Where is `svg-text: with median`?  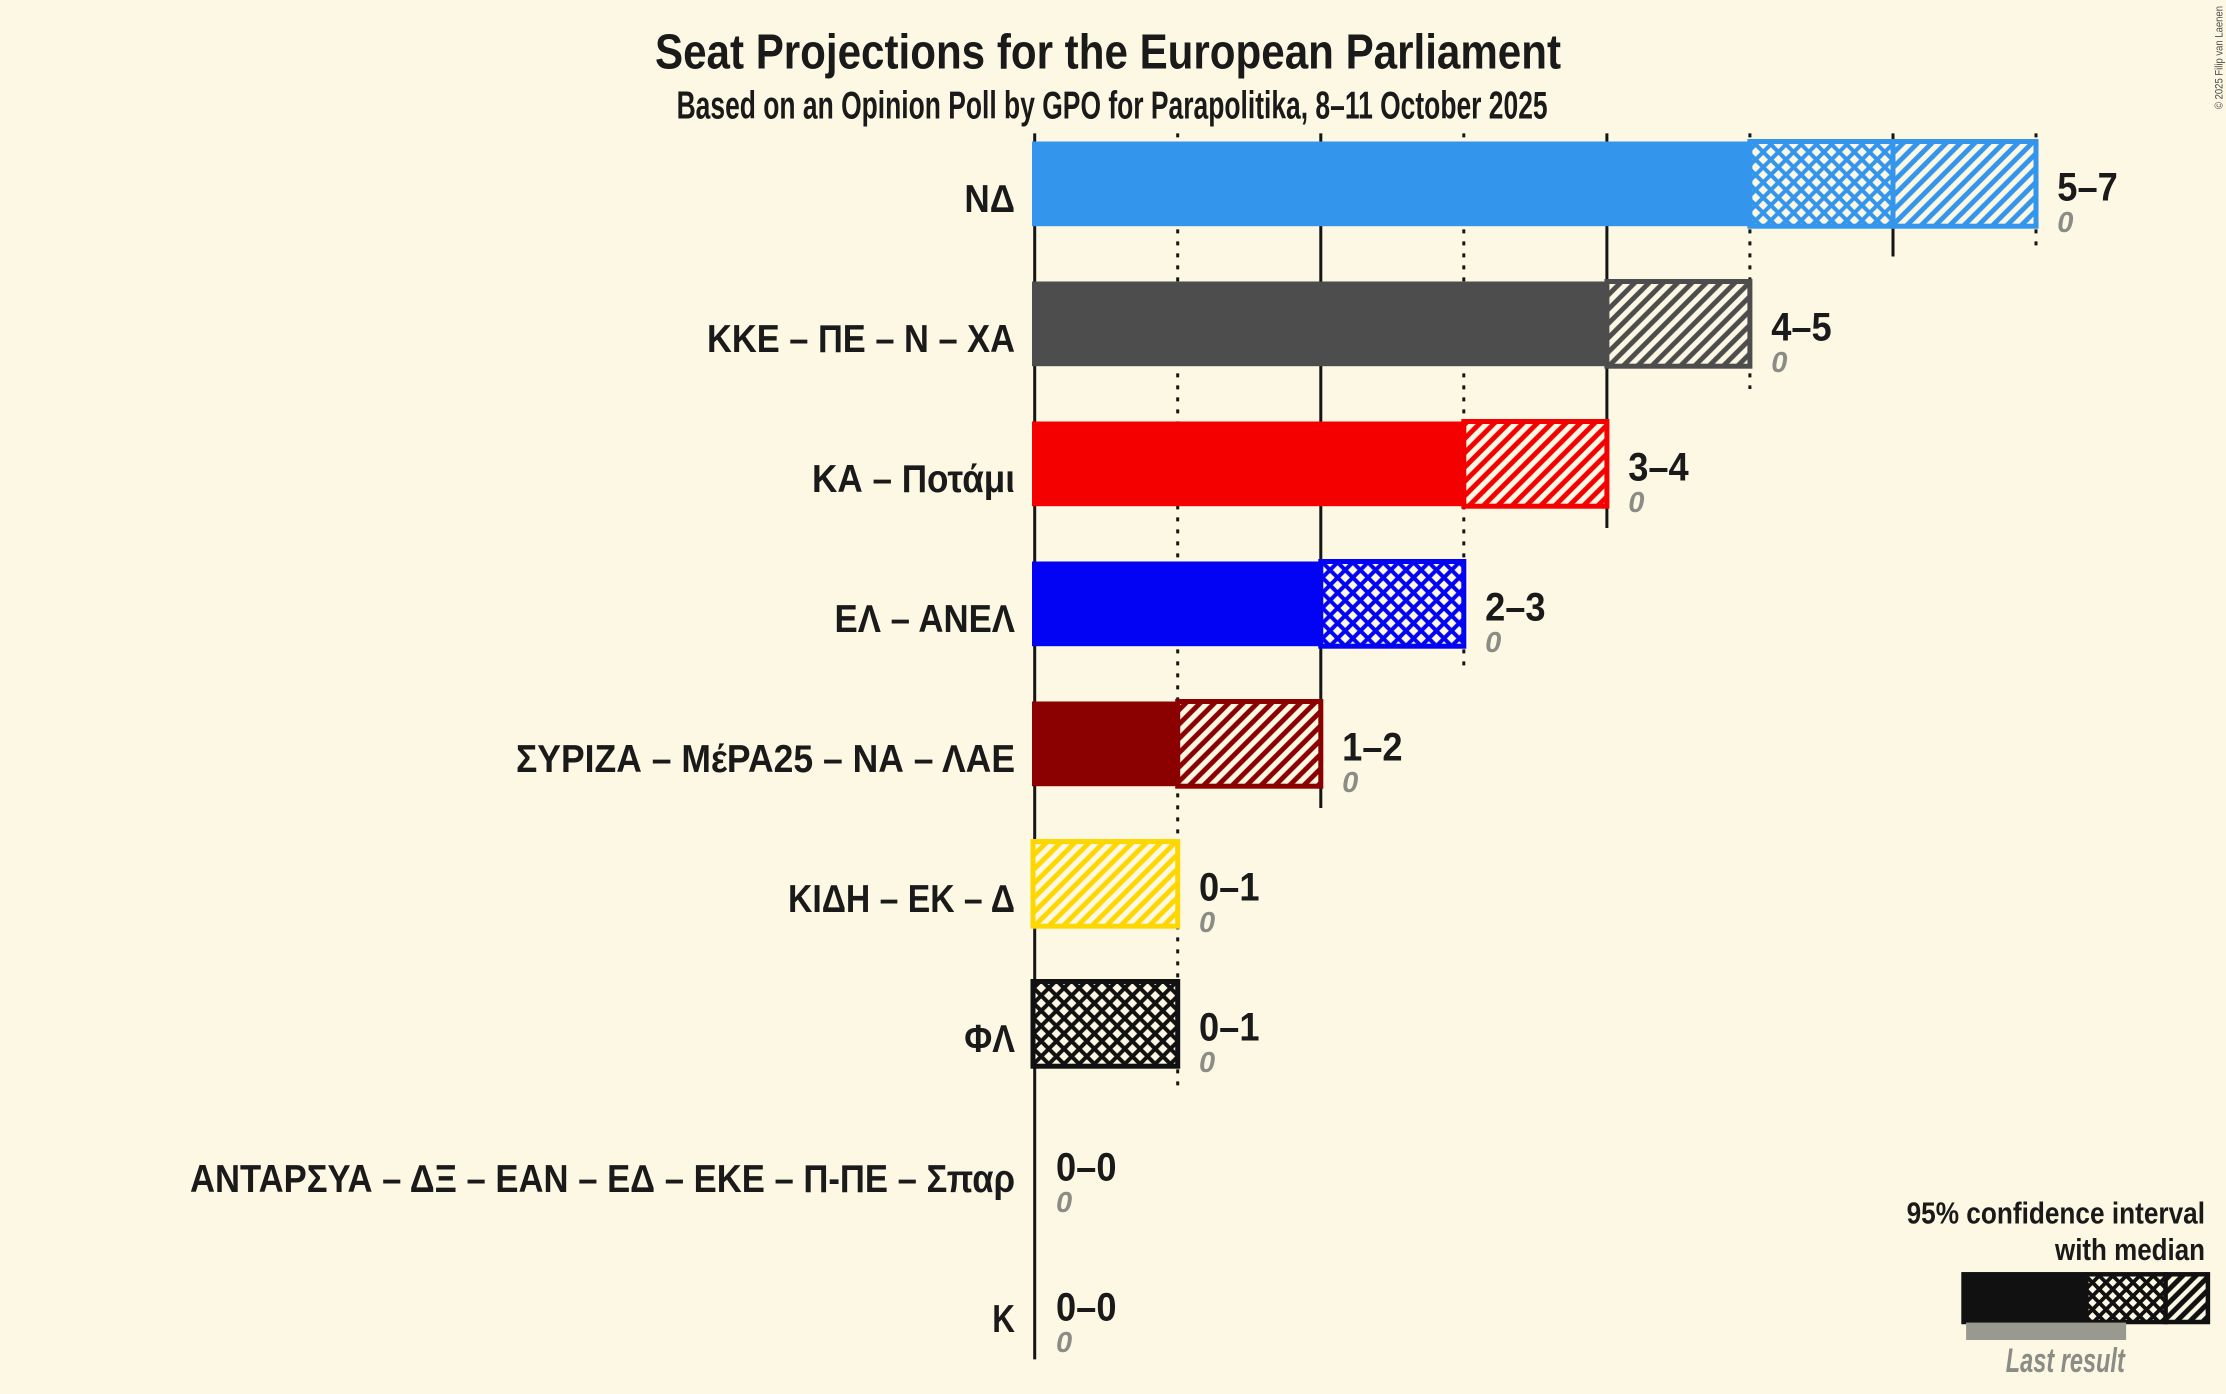 svg-text: with median is located at coordinates (2129, 1249).